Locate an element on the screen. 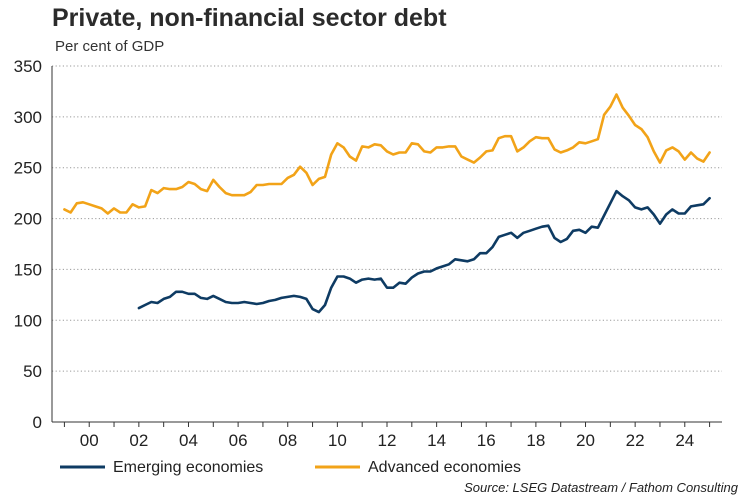 The image size is (750, 500). chart-title: Private, non-financial sector debt is located at coordinates (249, 18).